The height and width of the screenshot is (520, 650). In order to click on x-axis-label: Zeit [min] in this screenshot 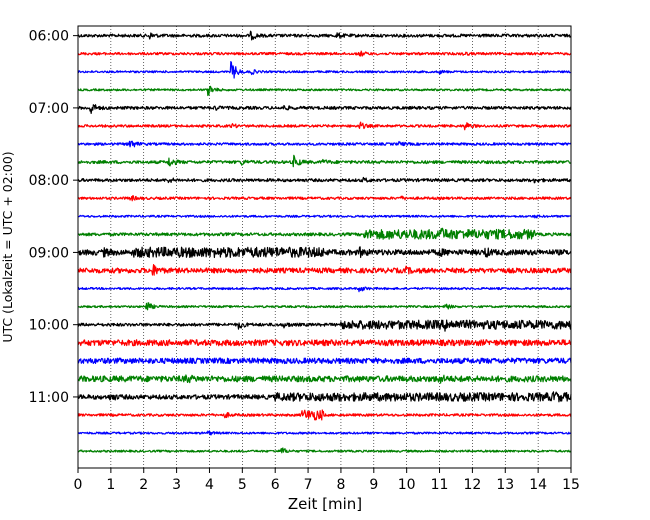, I will do `click(325, 504)`.